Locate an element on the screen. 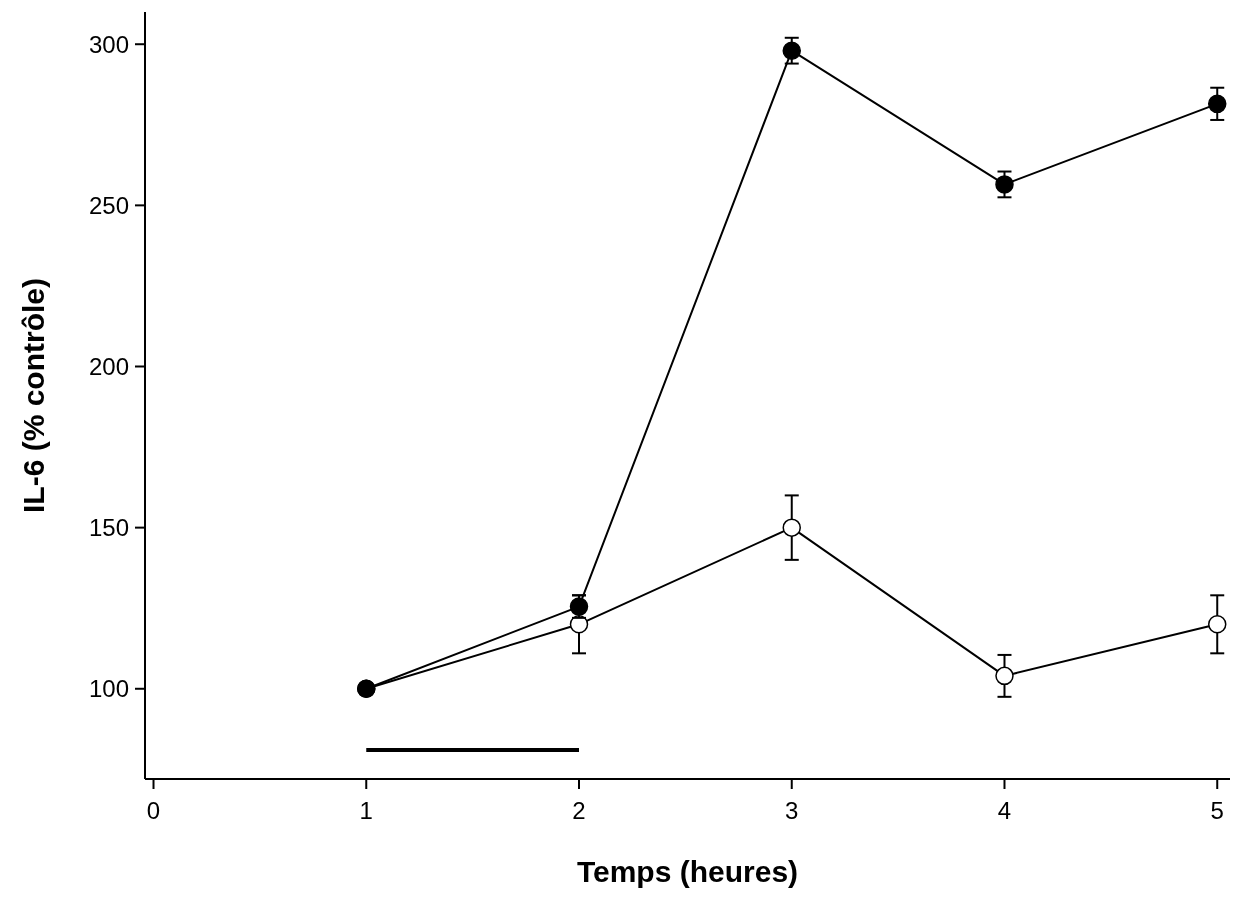  x-tick-label: 2 is located at coordinates (579, 810).